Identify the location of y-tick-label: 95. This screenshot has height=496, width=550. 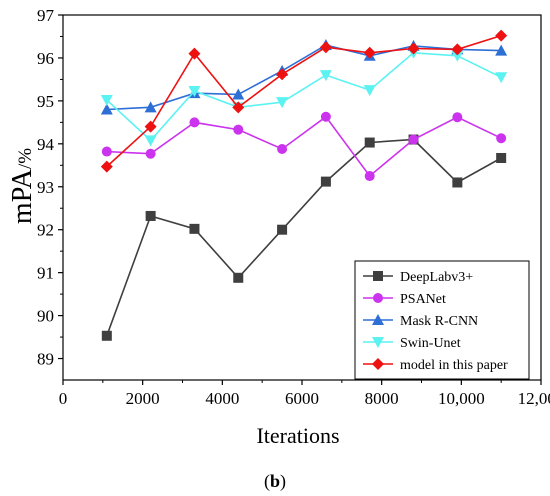
(45, 101).